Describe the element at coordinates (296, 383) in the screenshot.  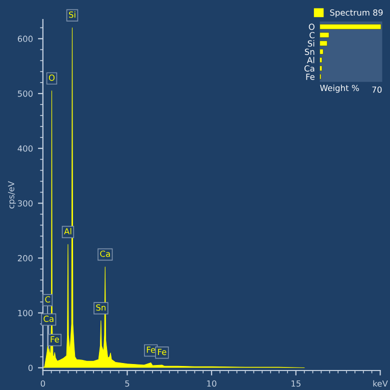
I see `x-tick-label: 15` at that location.